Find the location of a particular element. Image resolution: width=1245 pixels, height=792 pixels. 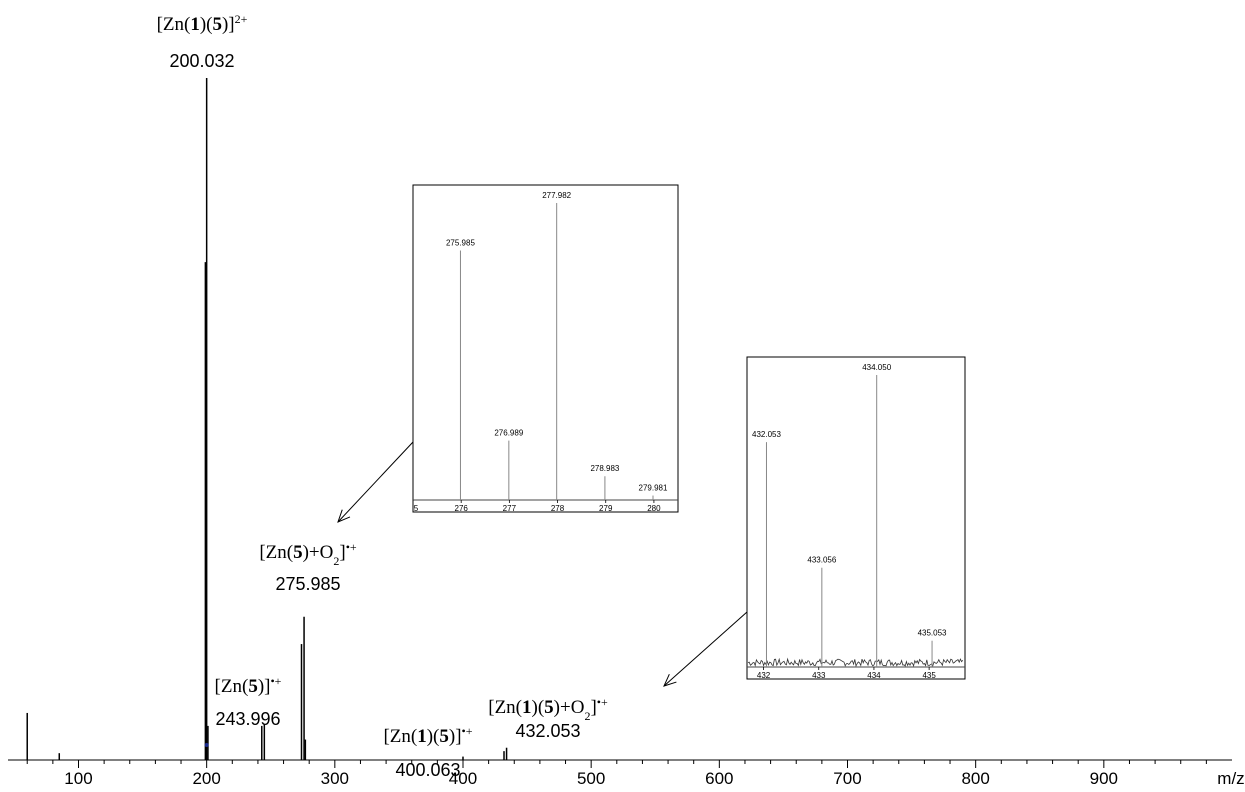

annotation-formula: [Zn(5)]•+ is located at coordinates (248, 685).